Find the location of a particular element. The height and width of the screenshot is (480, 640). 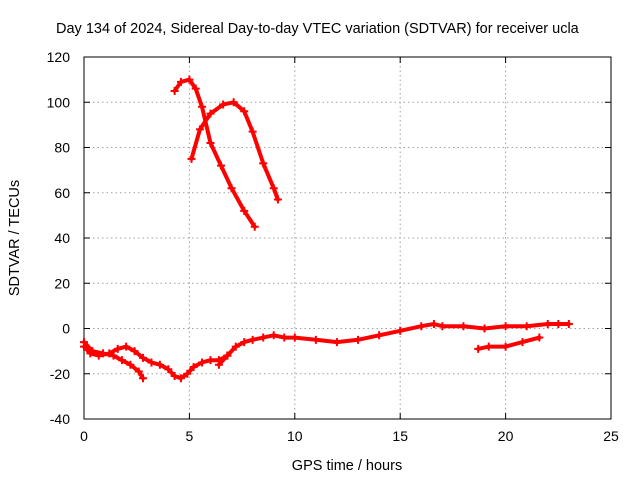

series-arc-low-branch is located at coordinates (114, 360).